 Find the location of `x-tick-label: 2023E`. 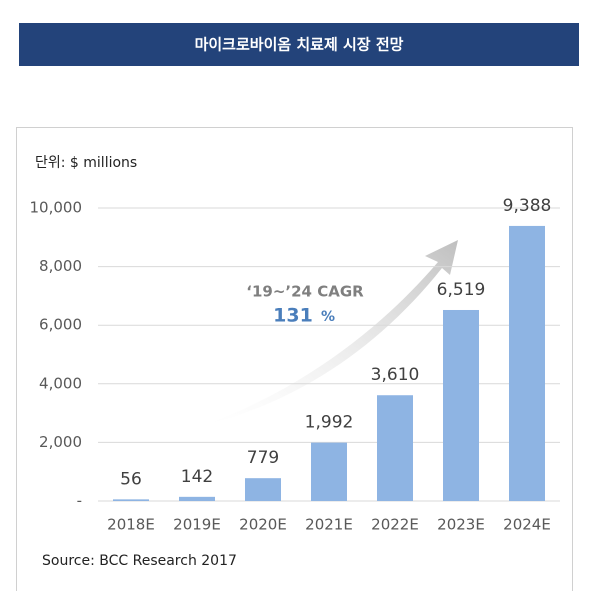

x-tick-label: 2023E is located at coordinates (461, 525).